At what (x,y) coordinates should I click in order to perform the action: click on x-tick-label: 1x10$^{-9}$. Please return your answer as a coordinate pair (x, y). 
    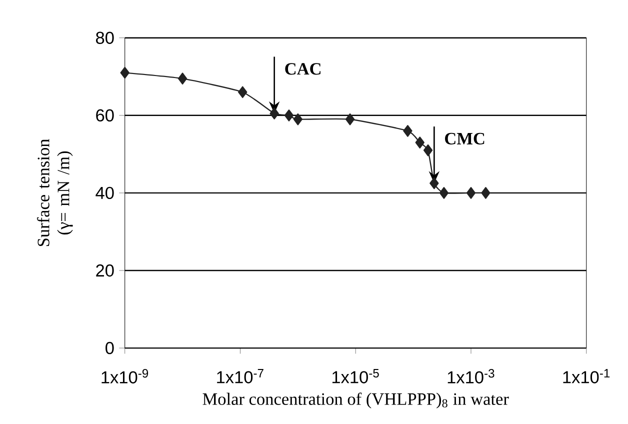
    Looking at the image, I should click on (125, 376).